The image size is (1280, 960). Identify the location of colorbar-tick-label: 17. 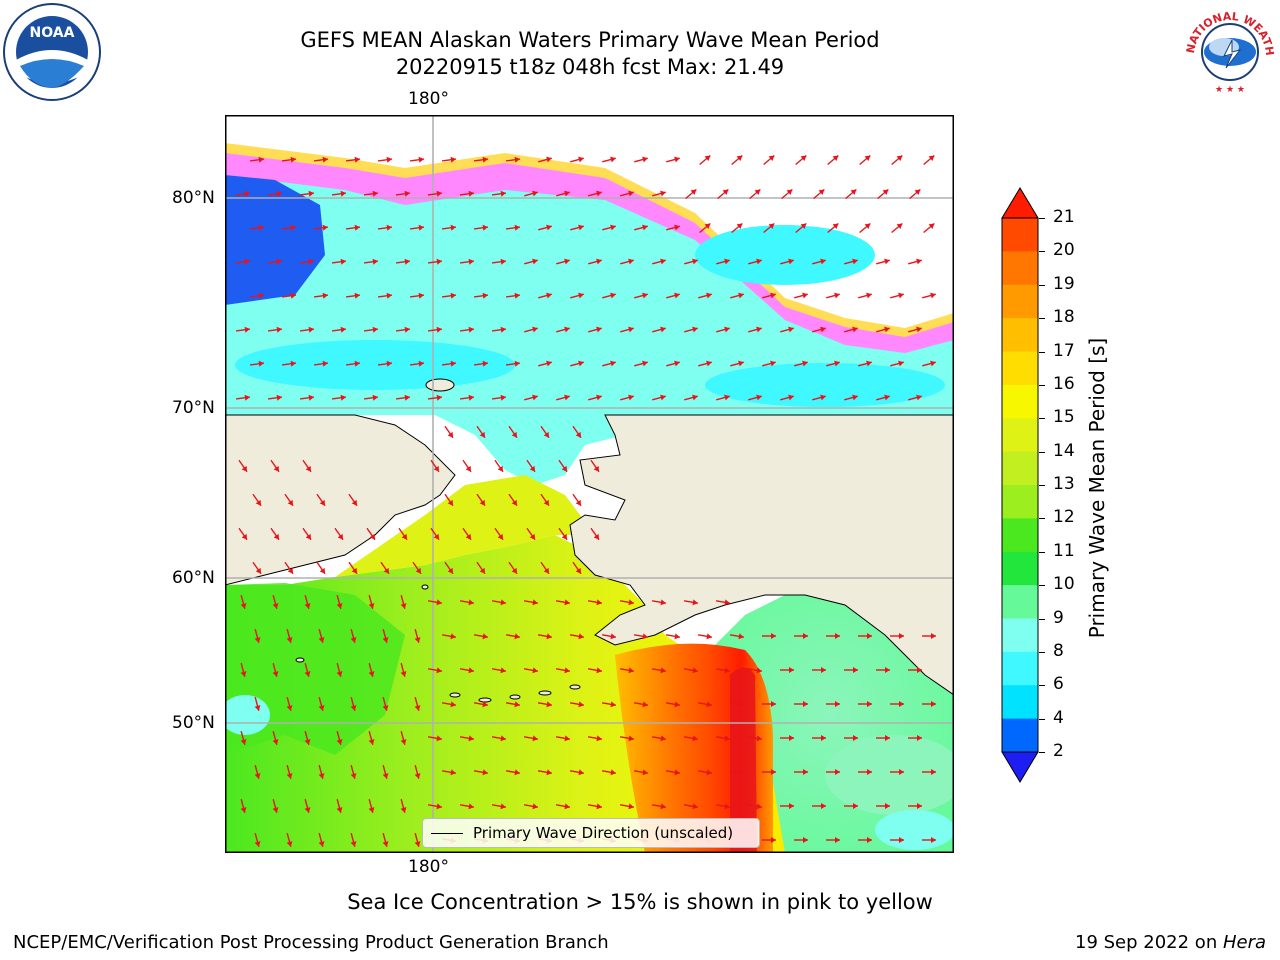
(1064, 350).